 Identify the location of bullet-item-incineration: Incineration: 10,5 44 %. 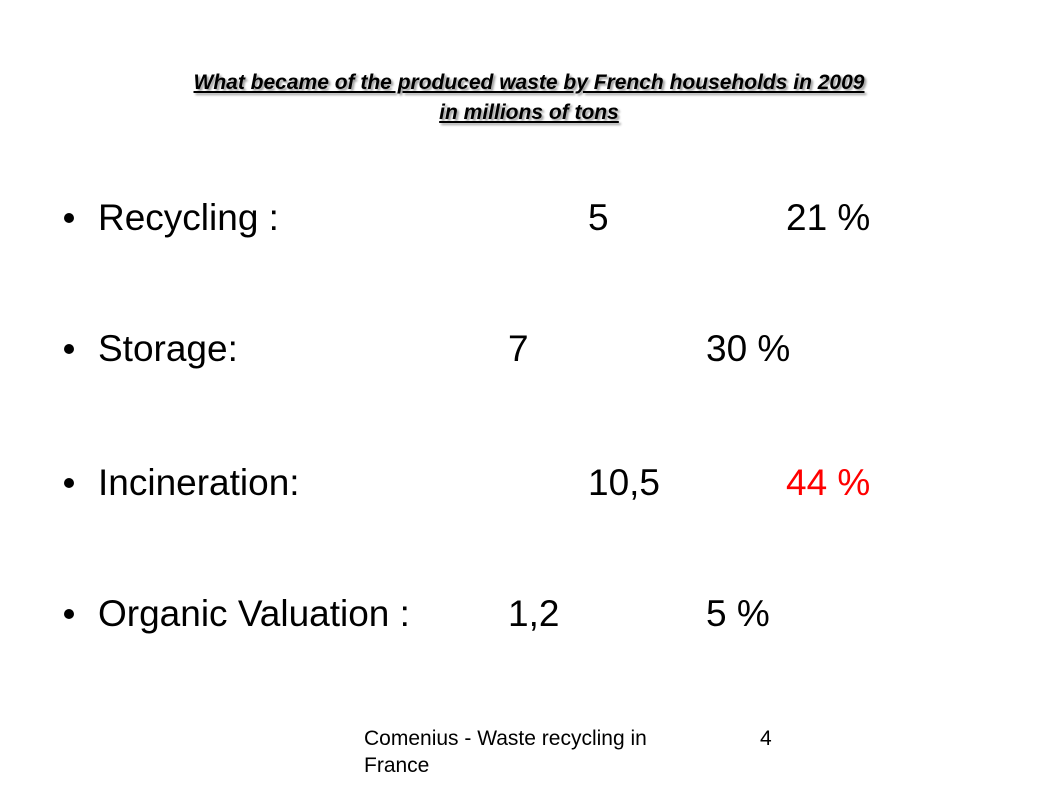
(529, 483).